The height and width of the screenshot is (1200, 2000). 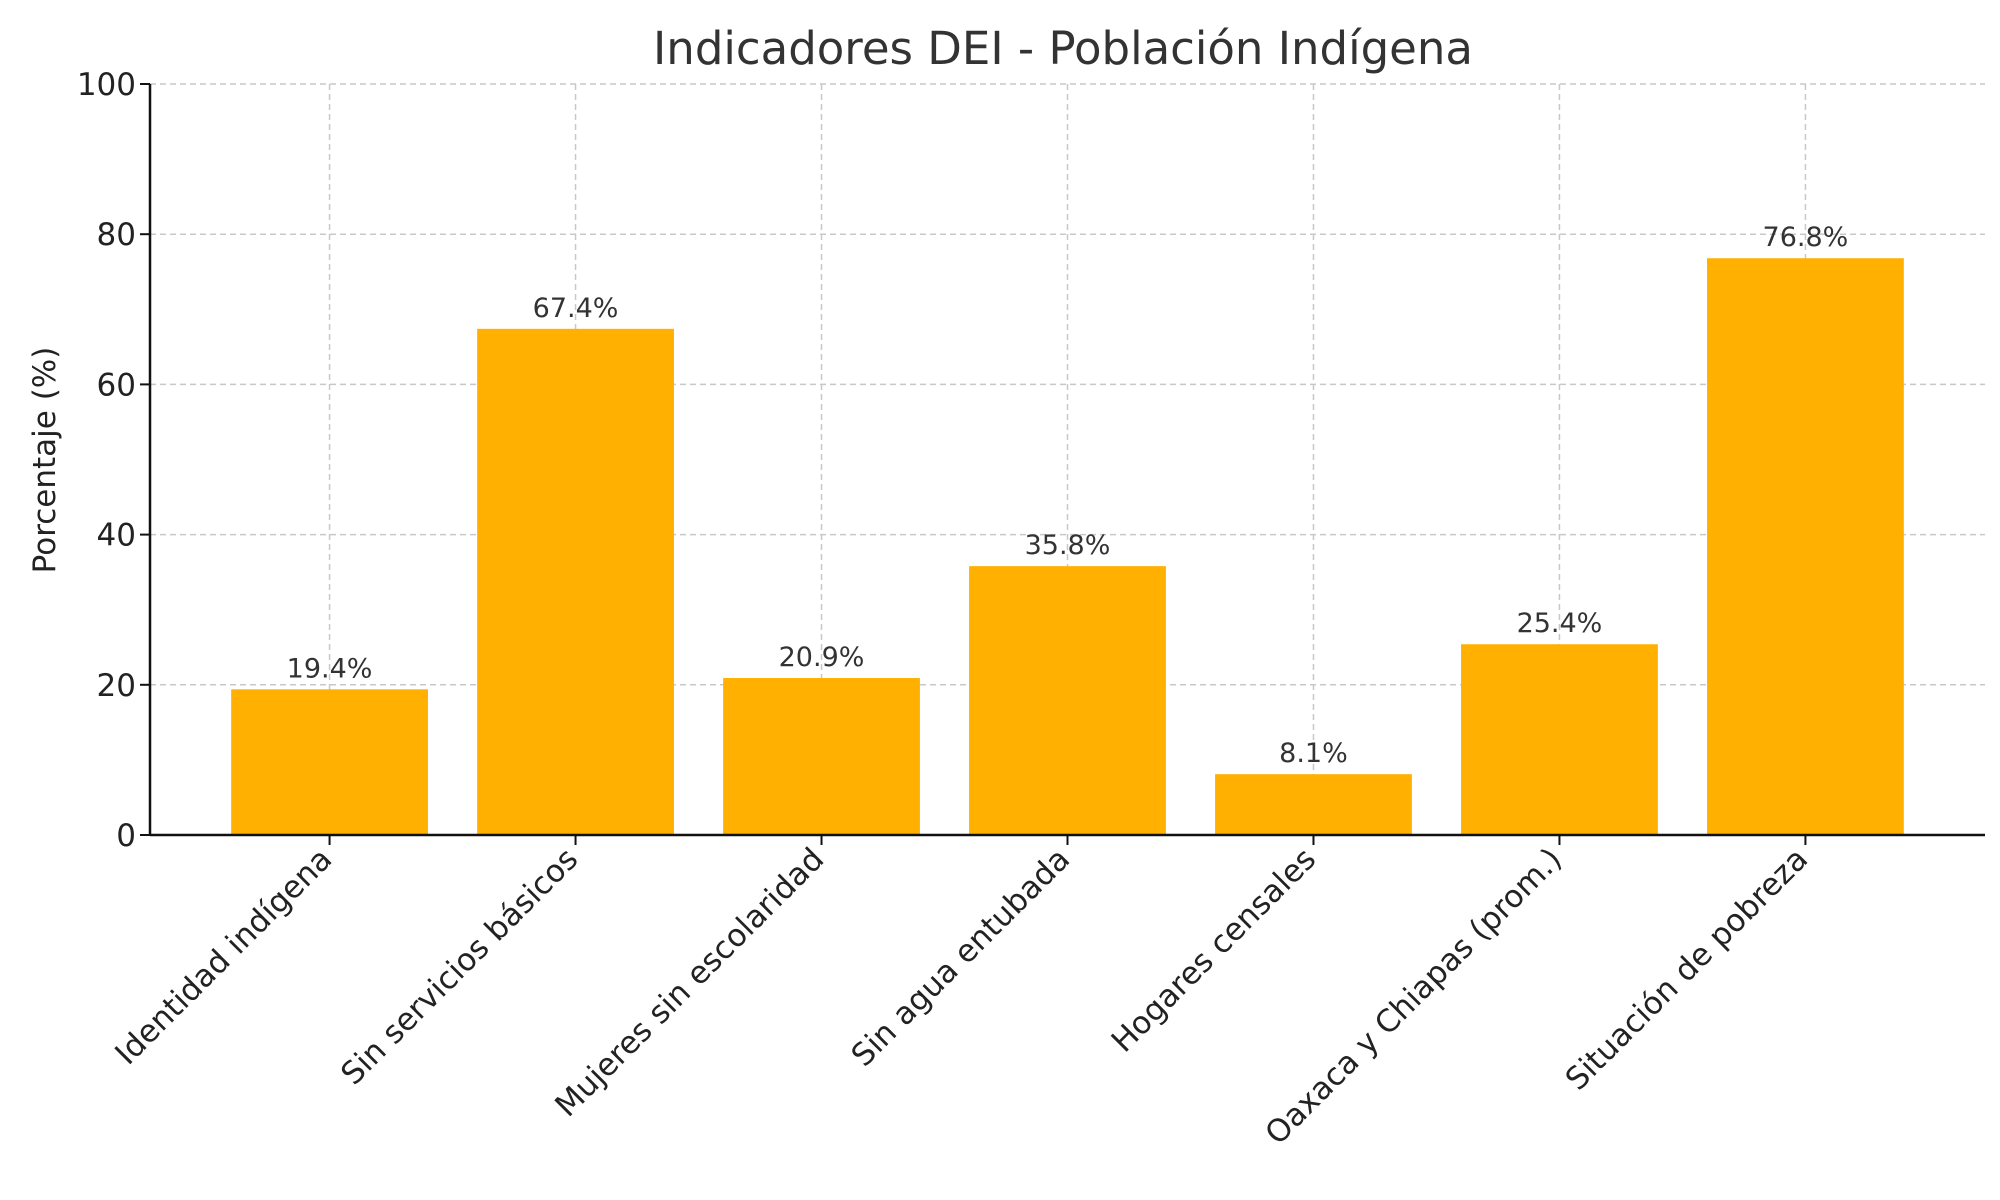 I want to click on bar-value-label: 19.4%, so click(x=330, y=668).